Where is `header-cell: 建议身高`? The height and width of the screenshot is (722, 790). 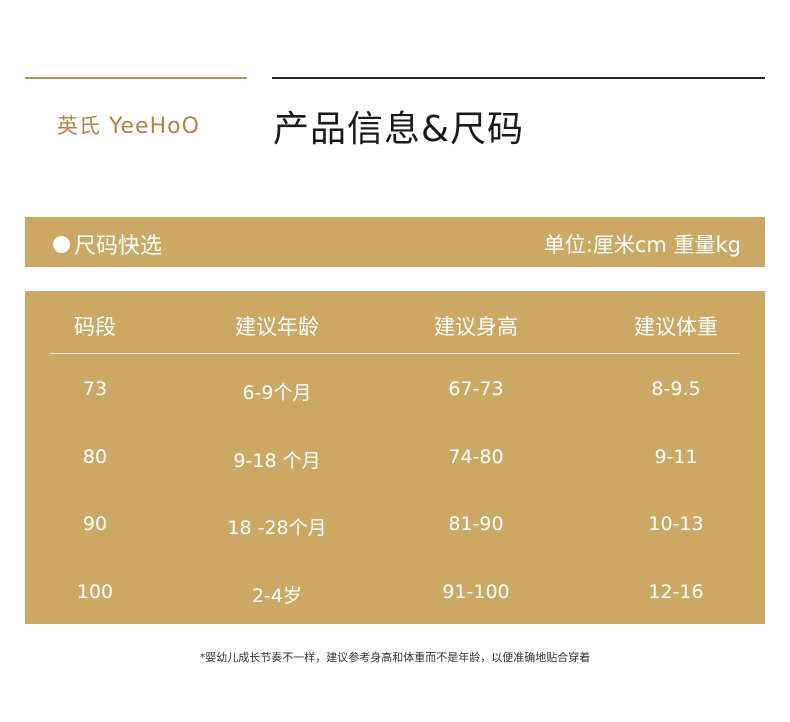 header-cell: 建议身高 is located at coordinates (476, 327).